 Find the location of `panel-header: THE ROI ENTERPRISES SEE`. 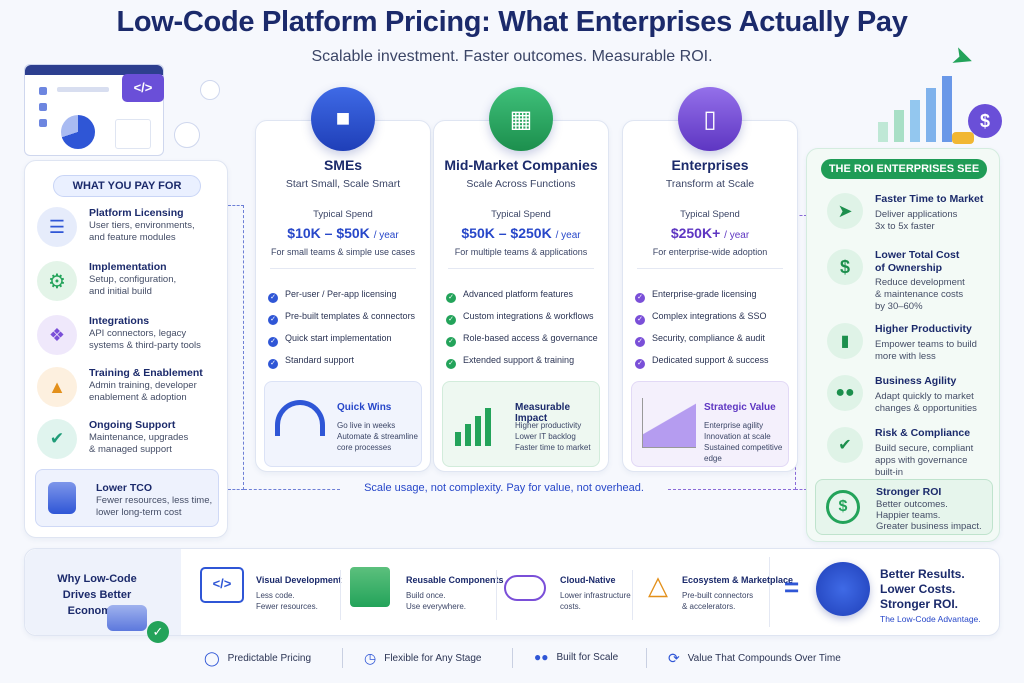

panel-header: THE ROI ENTERPRISES SEE is located at coordinates (904, 169).